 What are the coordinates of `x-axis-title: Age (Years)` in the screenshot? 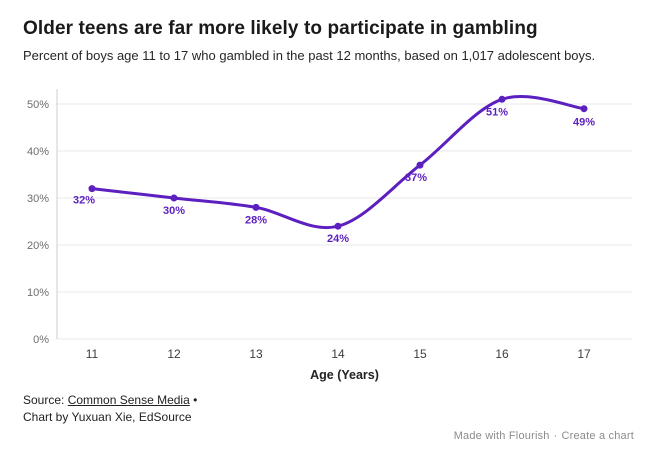 It's located at (344, 375).